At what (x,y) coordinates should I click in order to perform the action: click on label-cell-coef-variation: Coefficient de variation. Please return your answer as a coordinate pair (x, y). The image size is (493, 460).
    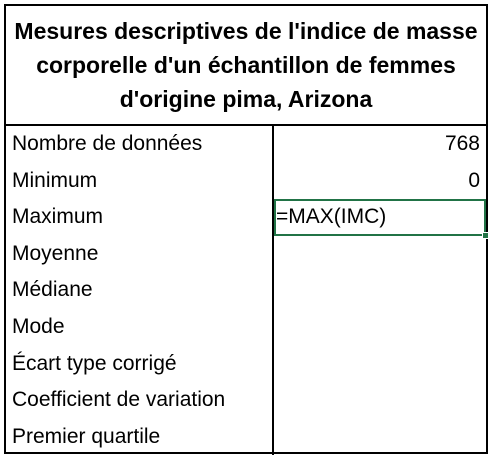
    Looking at the image, I should click on (140, 400).